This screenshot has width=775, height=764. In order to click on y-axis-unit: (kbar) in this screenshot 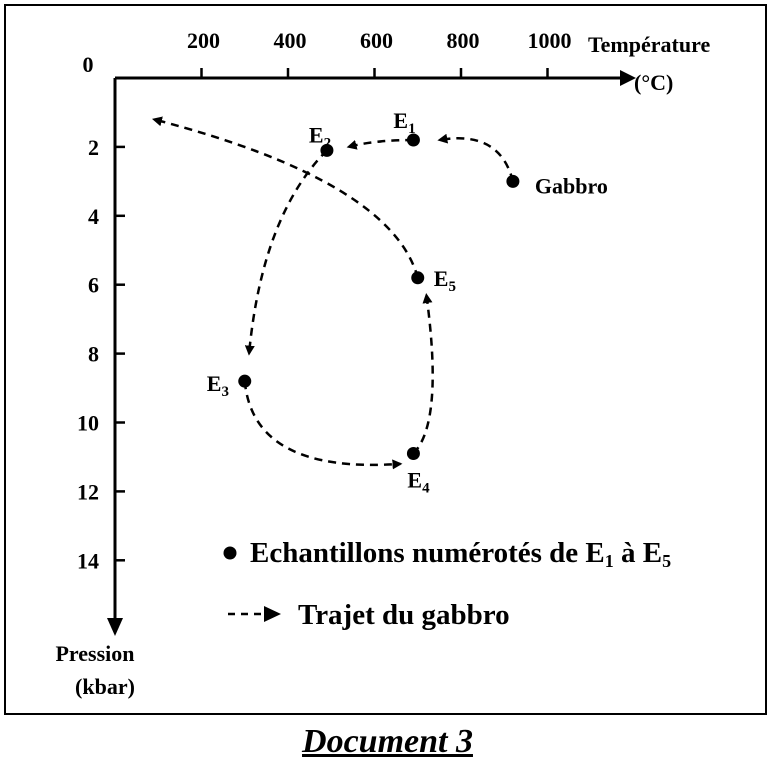, I will do `click(105, 686)`.